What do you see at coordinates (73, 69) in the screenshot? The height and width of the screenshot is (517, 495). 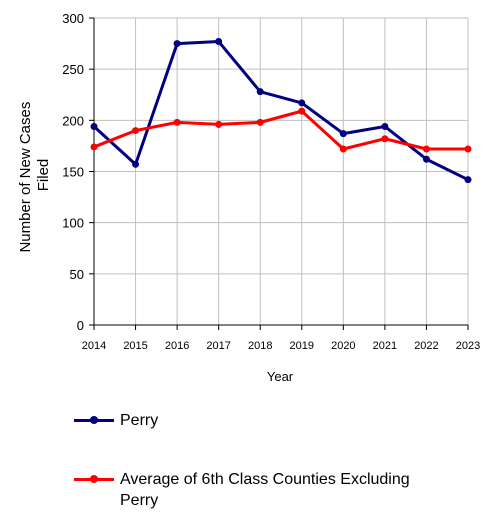 I see `y-tick-label: 250` at bounding box center [73, 69].